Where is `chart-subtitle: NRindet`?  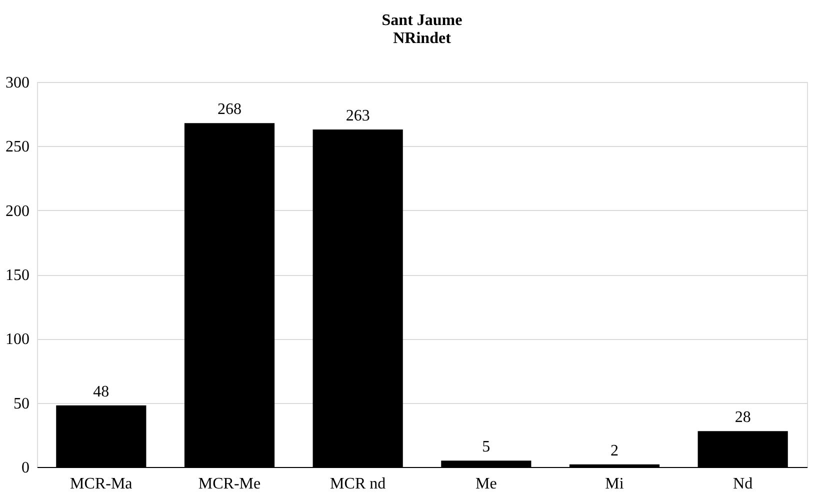 chart-subtitle: NRindet is located at coordinates (422, 38).